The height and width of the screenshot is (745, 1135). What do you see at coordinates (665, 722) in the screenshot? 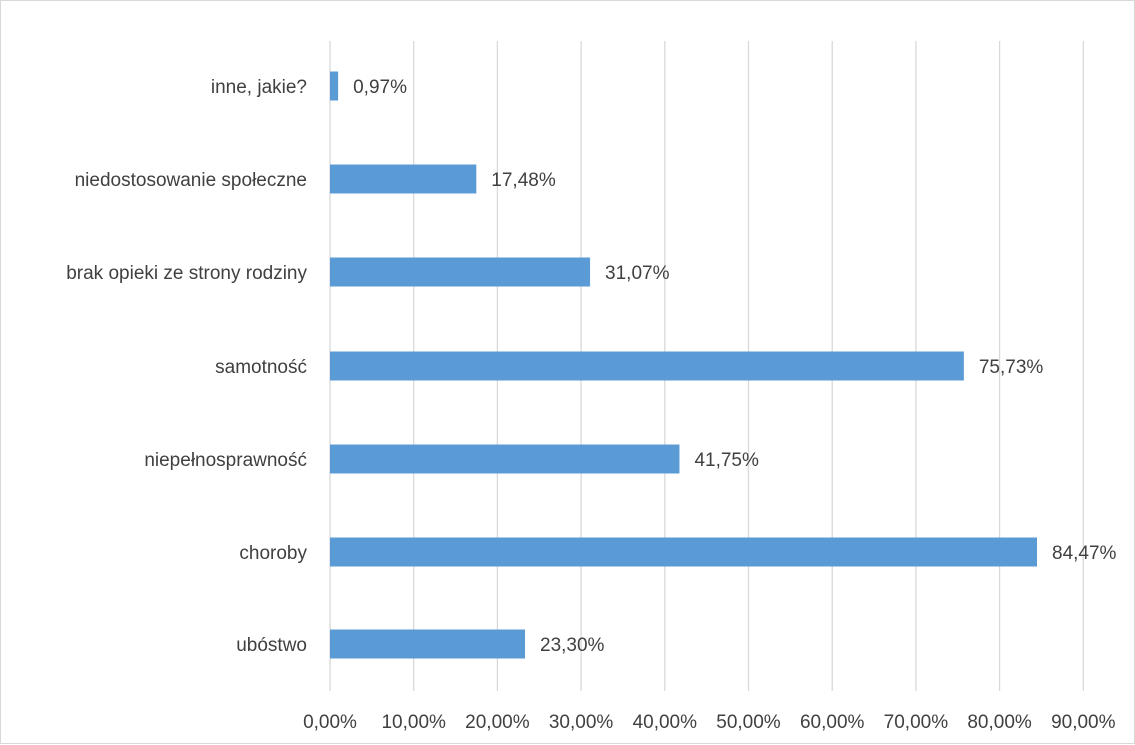
I see `x-tick-label: 40,00%` at bounding box center [665, 722].